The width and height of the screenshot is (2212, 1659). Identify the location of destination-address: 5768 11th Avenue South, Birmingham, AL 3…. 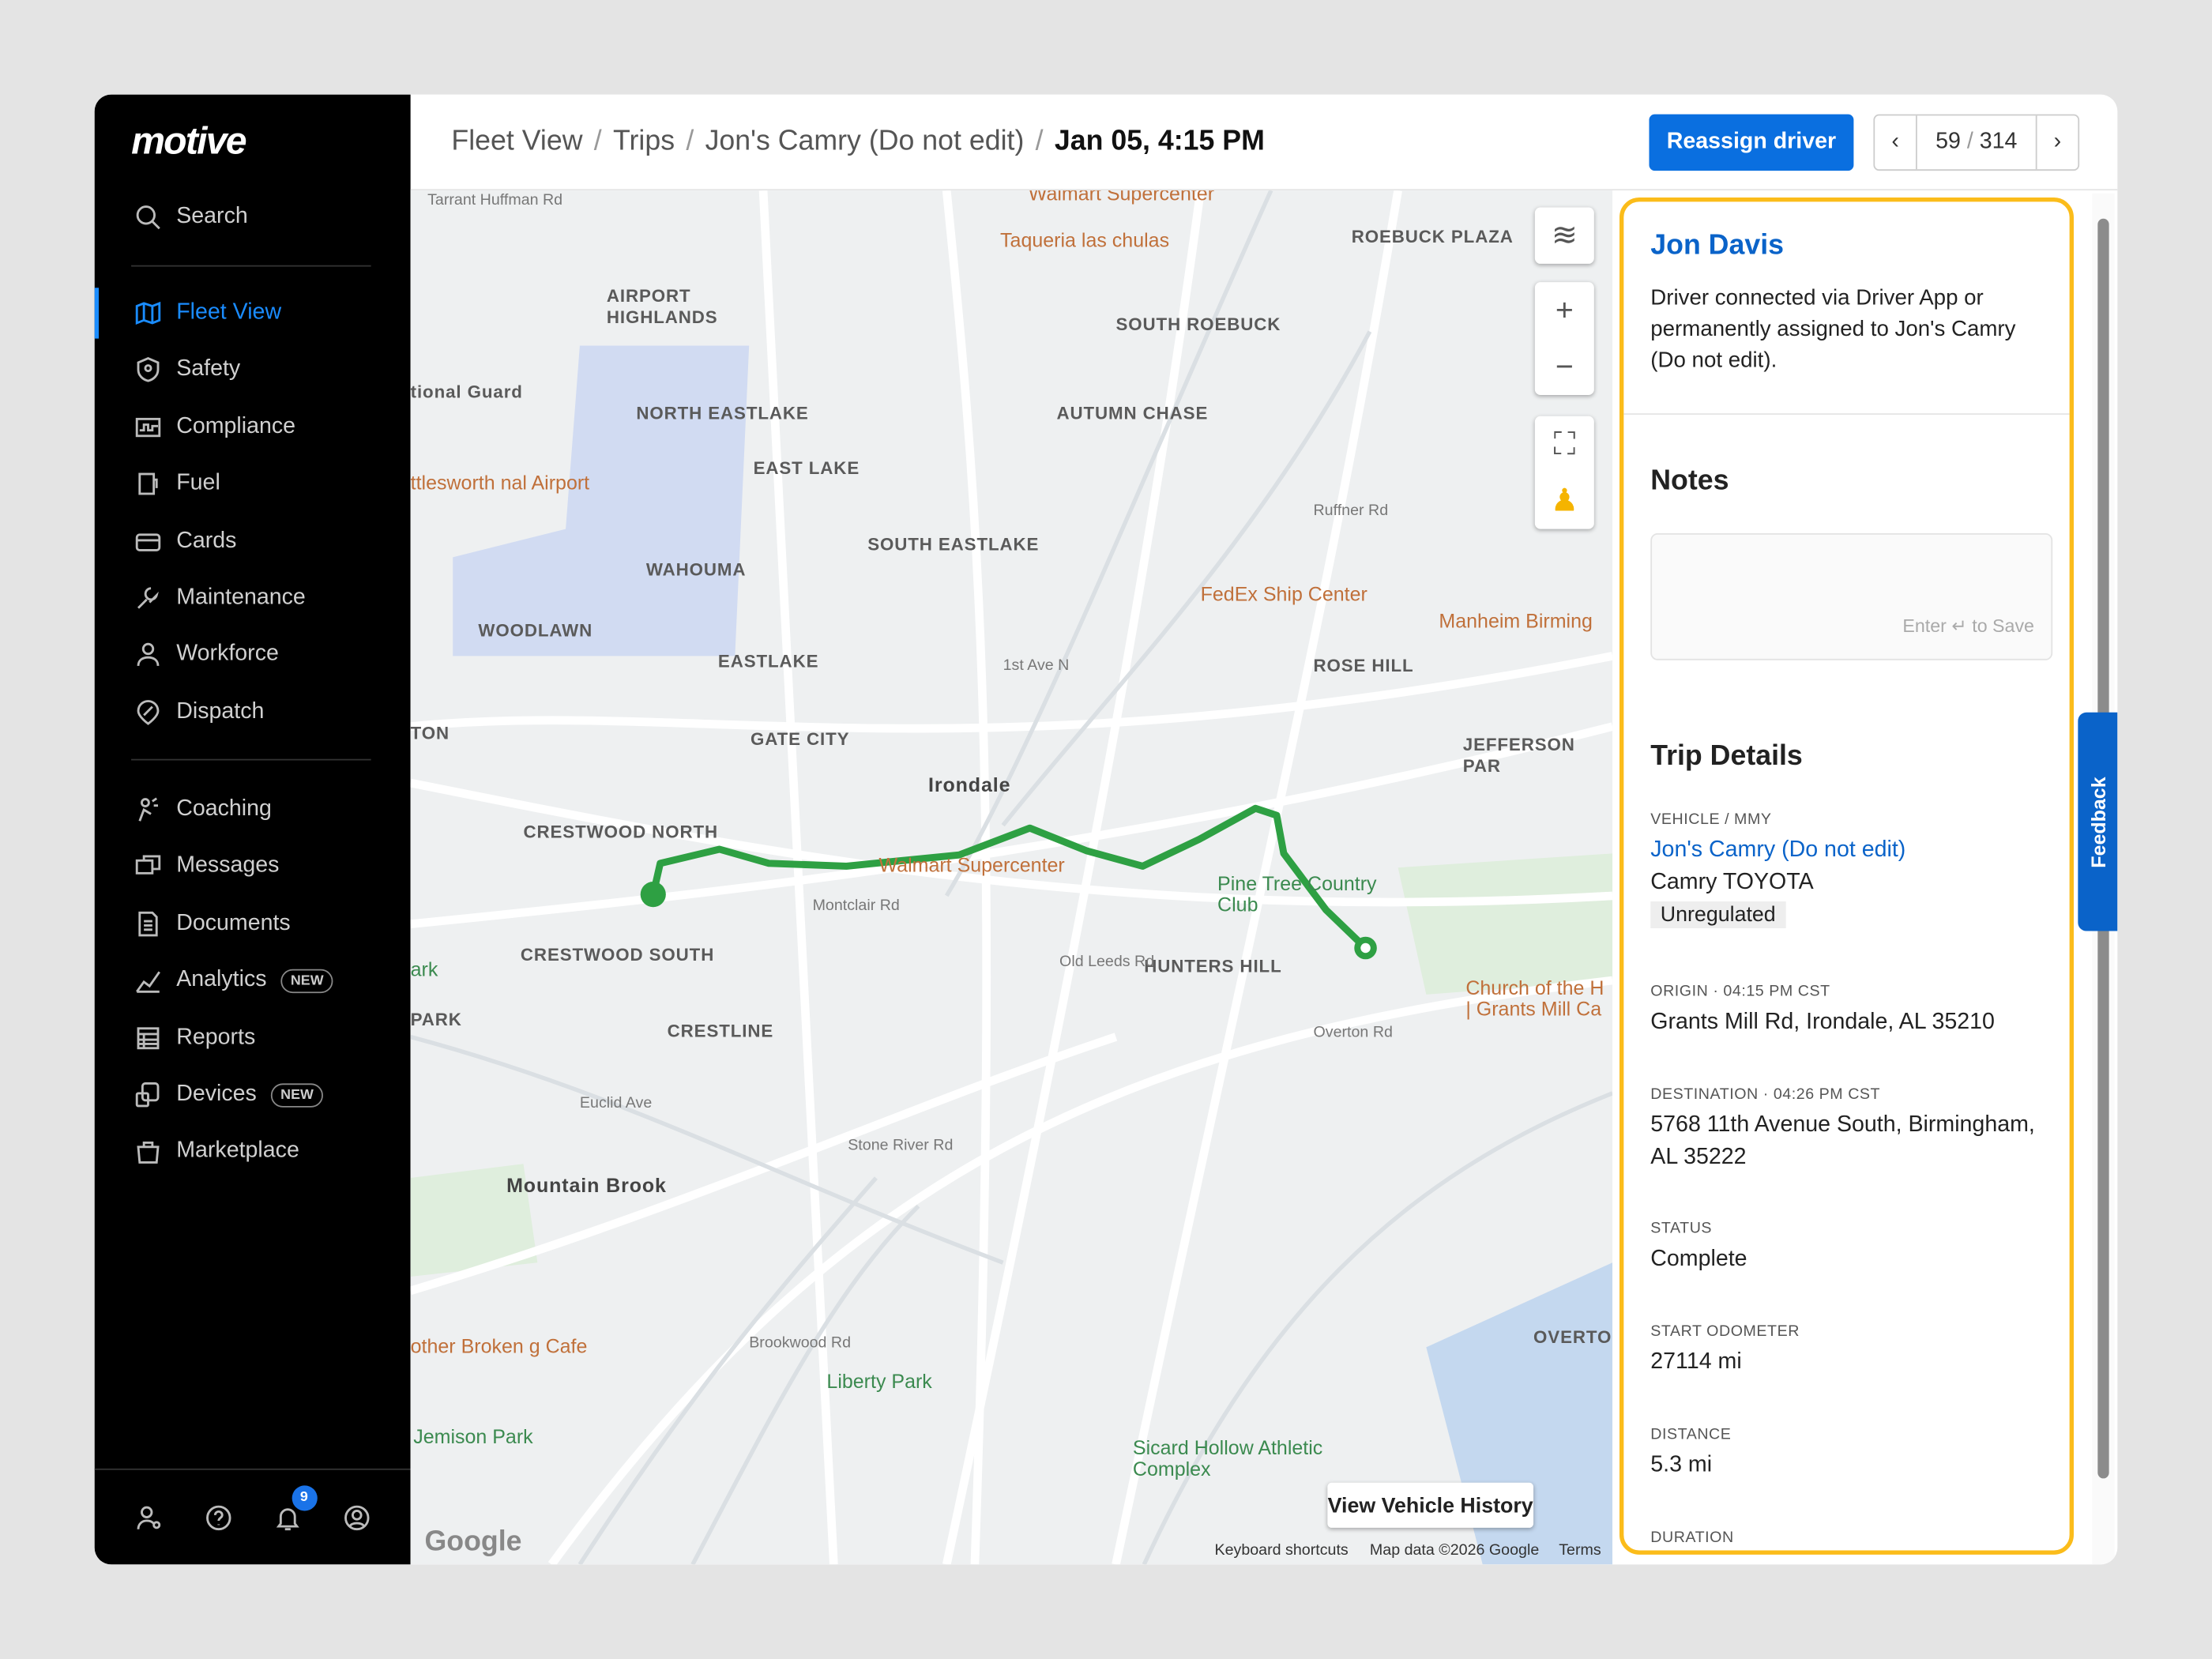
(1842, 1141).